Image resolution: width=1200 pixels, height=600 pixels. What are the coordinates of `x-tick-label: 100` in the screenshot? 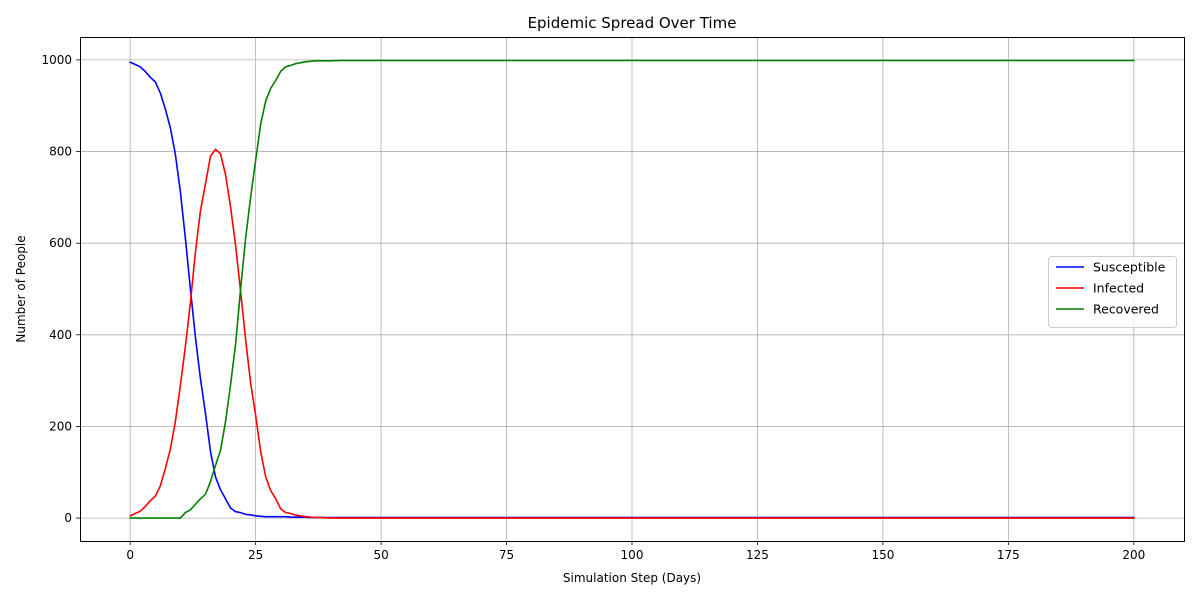 It's located at (632, 555).